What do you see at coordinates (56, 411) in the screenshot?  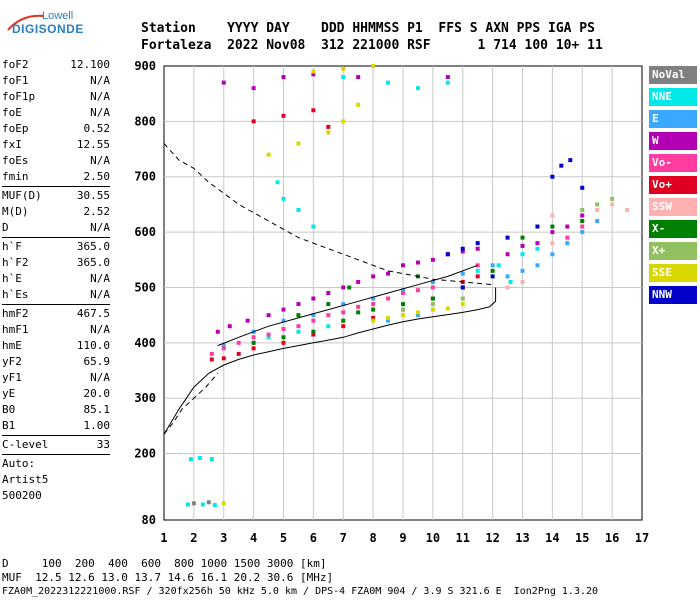 I see `param-row: B0 85.1` at bounding box center [56, 411].